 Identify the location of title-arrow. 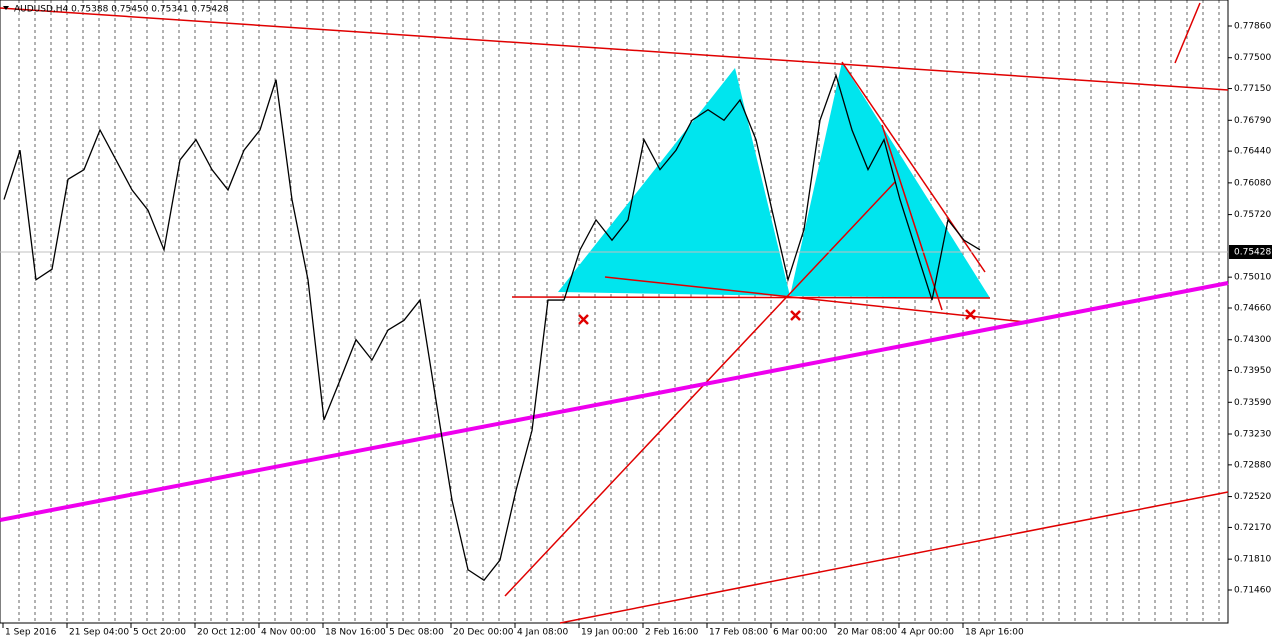
(6, 8).